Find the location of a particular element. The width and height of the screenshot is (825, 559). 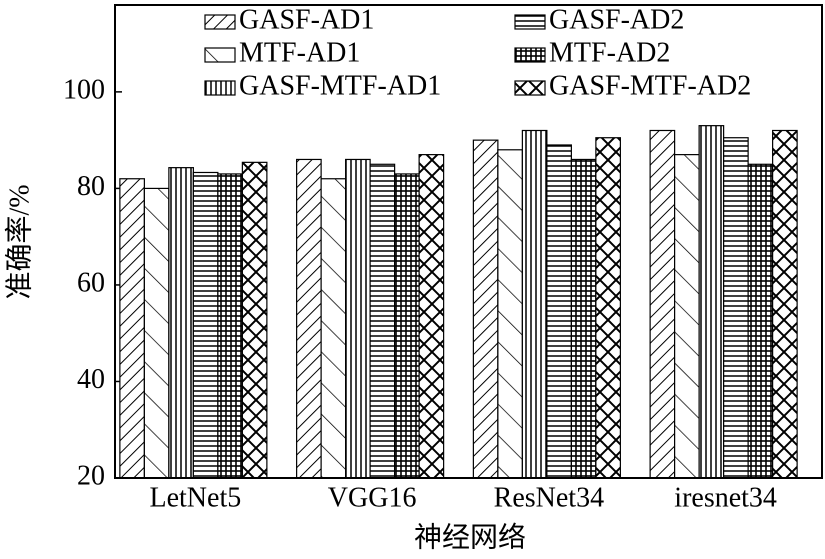

x-tick-label: ResNet34 is located at coordinates (549, 497).